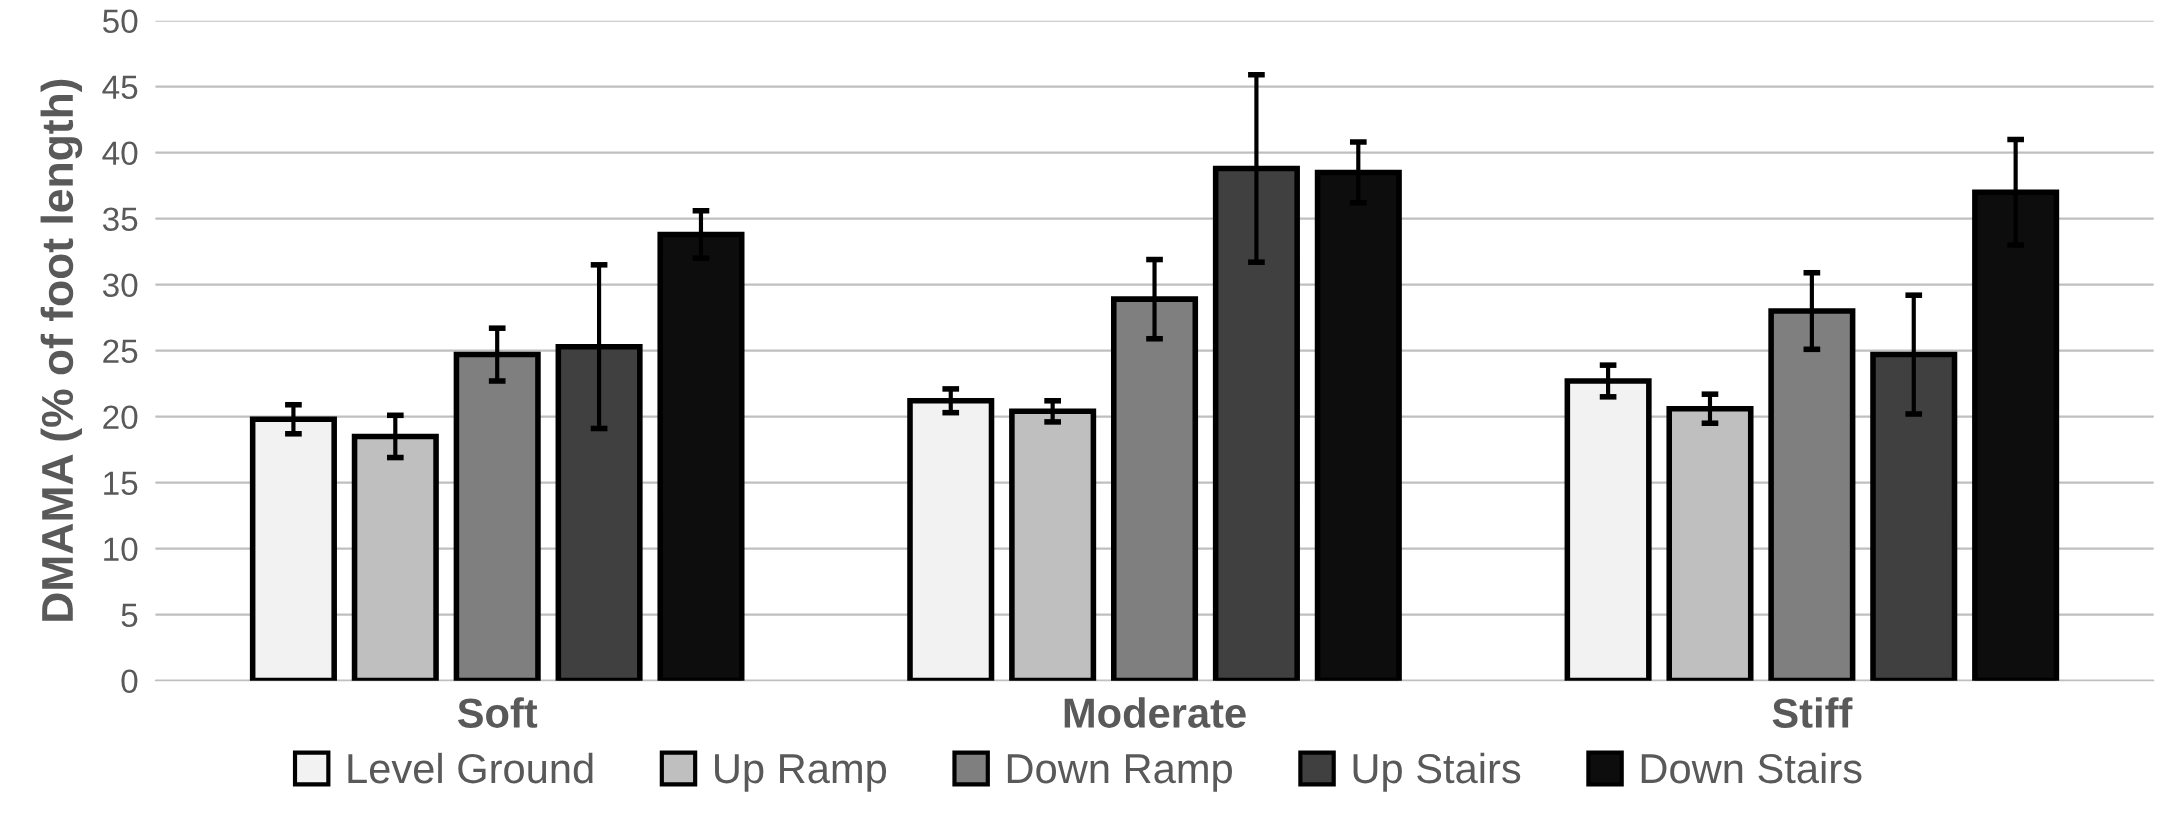 The width and height of the screenshot is (2158, 825). Describe the element at coordinates (1155, 712) in the screenshot. I see `x-tick-label: Moderate` at that location.